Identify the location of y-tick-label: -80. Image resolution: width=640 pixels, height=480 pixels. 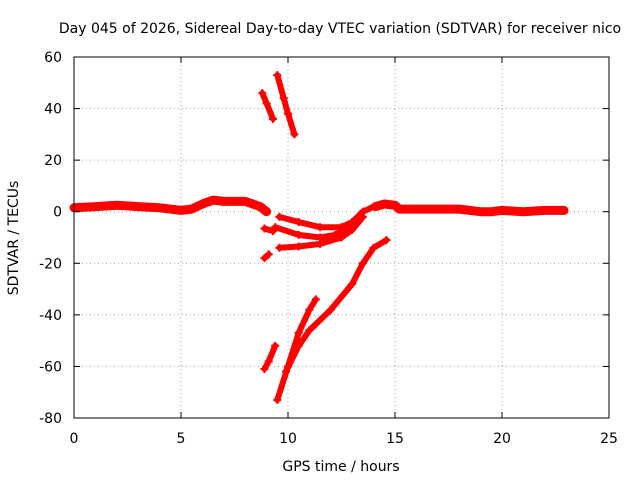
(50, 419).